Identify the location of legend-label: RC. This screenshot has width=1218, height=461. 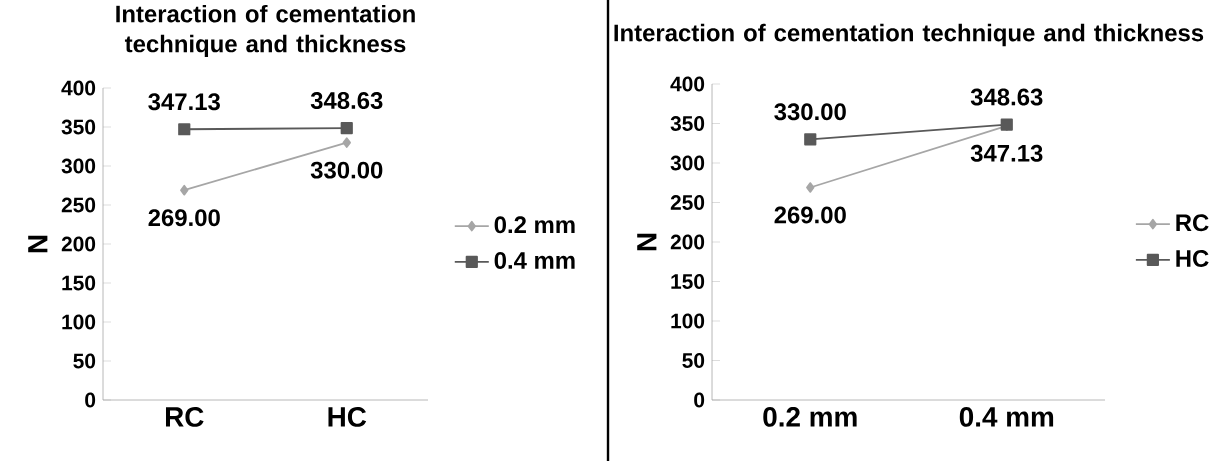
(1192, 223).